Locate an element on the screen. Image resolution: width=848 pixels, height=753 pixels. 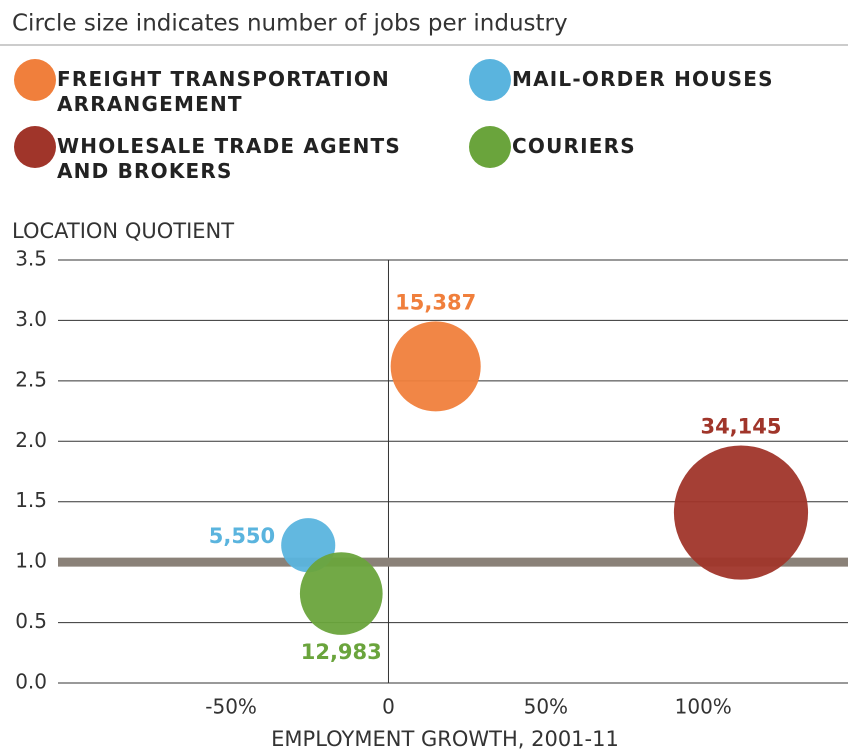
y-tick-label: 2.5 is located at coordinates (31, 379).